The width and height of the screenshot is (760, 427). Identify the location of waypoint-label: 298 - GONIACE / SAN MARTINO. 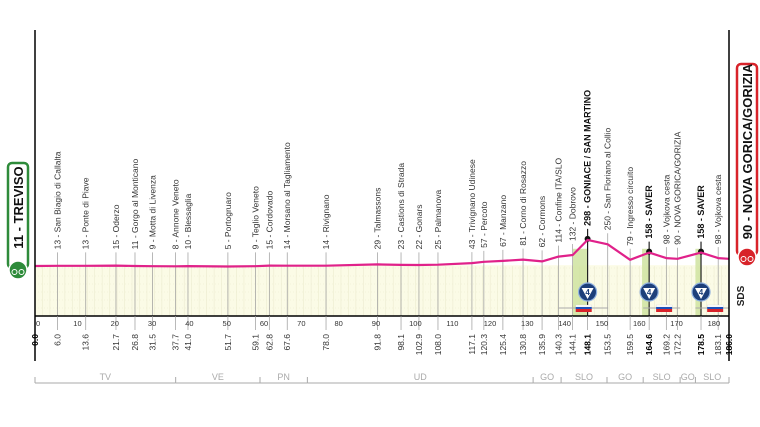
(588, 158).